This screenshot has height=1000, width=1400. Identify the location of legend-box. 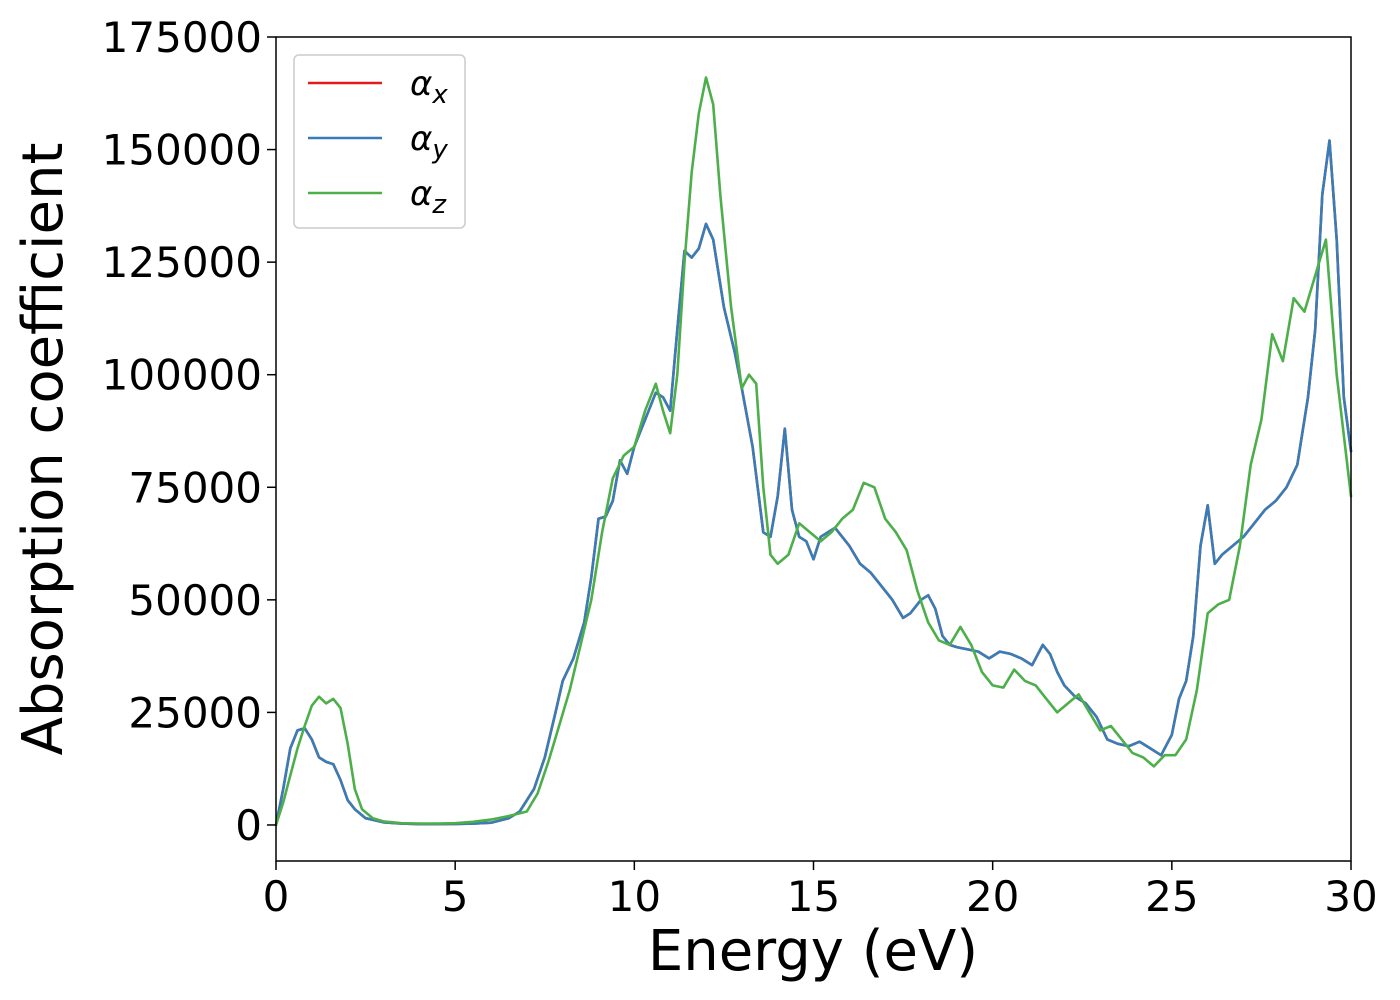
(379, 141).